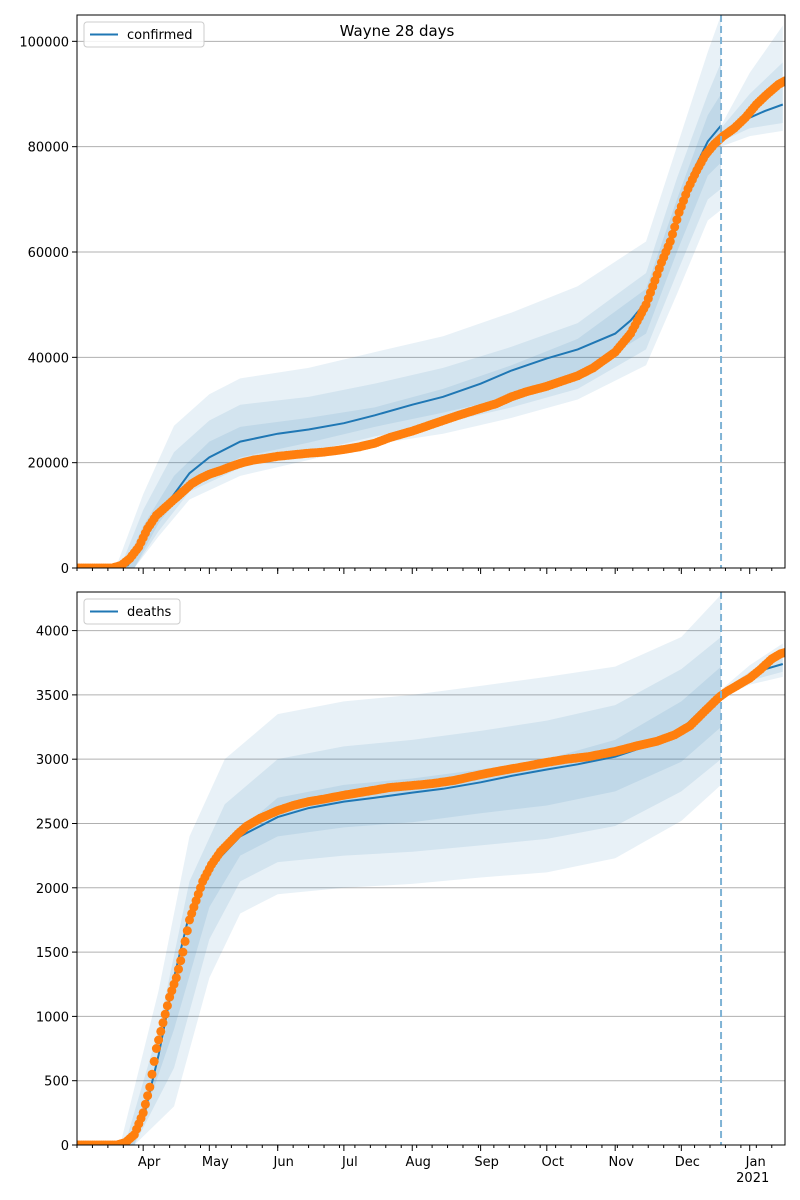  I want to click on confidence-band, so click(752, 86).